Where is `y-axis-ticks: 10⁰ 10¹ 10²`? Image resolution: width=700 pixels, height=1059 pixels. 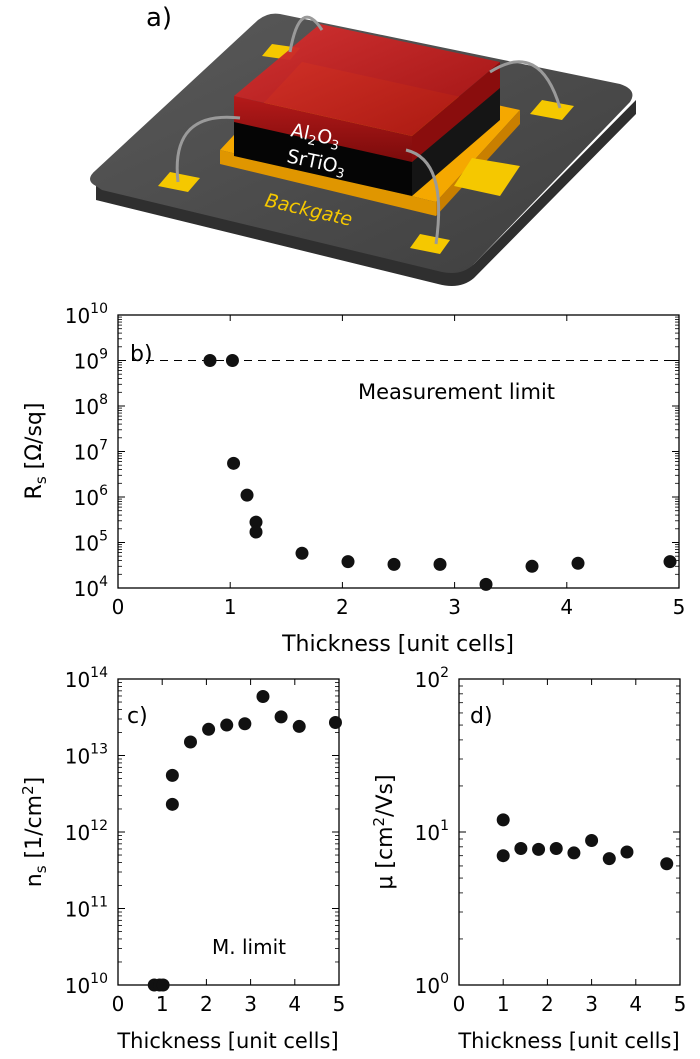 y-axis-ticks: 10⁰ 10¹ 10² is located at coordinates (547, 831).